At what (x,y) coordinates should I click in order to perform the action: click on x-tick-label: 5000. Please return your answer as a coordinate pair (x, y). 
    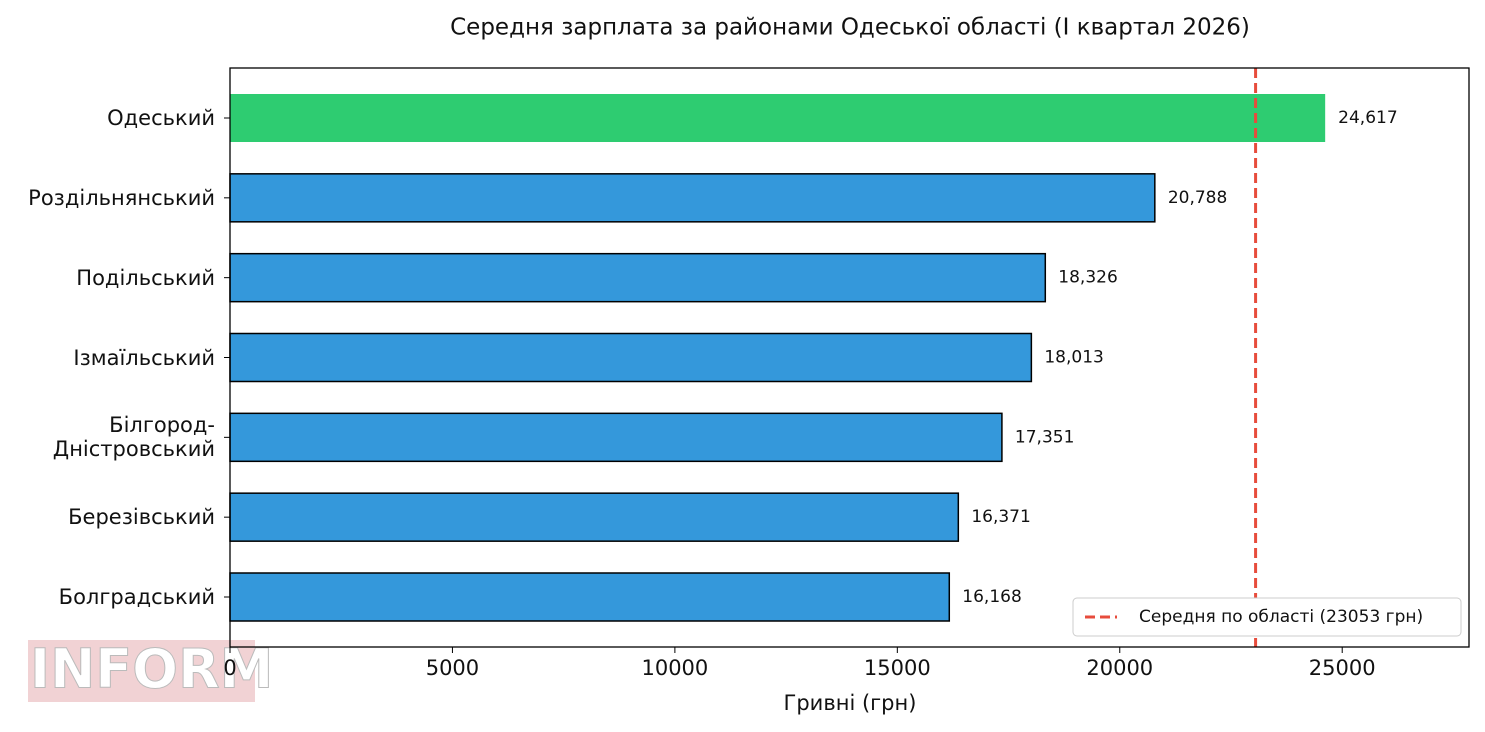
    Looking at the image, I should click on (452, 668).